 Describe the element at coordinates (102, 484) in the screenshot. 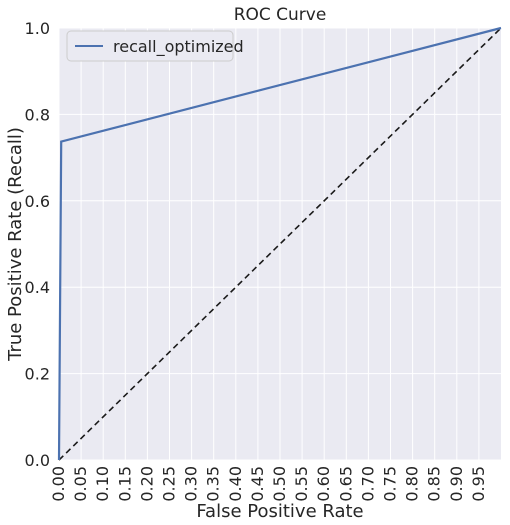

I see `x-tick-label: 0.10` at that location.